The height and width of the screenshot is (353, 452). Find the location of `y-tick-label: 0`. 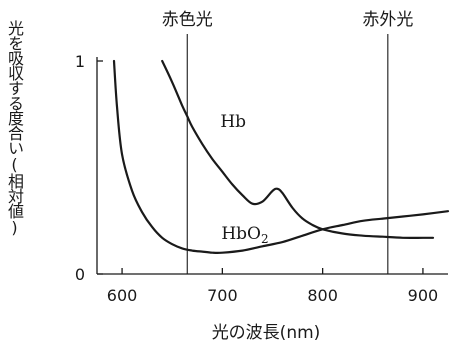

y-tick-label: 0 is located at coordinates (80, 274).